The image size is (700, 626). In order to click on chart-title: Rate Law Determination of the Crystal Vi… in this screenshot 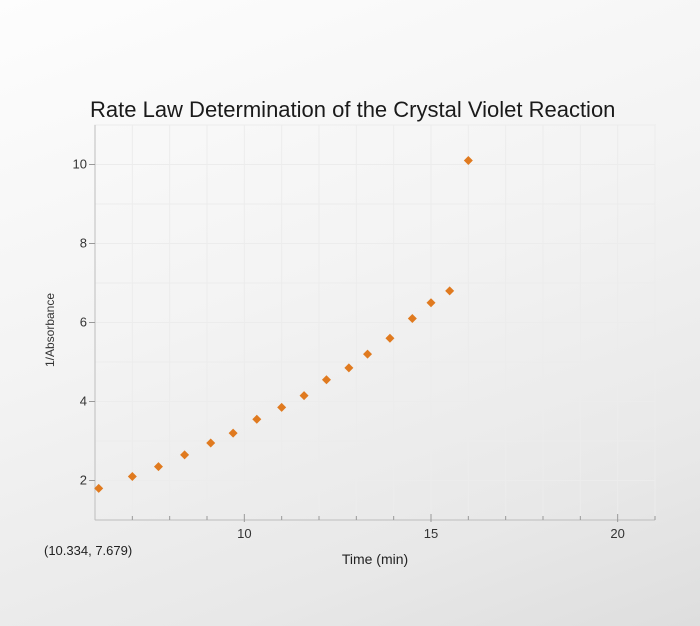, I will do `click(353, 109)`.